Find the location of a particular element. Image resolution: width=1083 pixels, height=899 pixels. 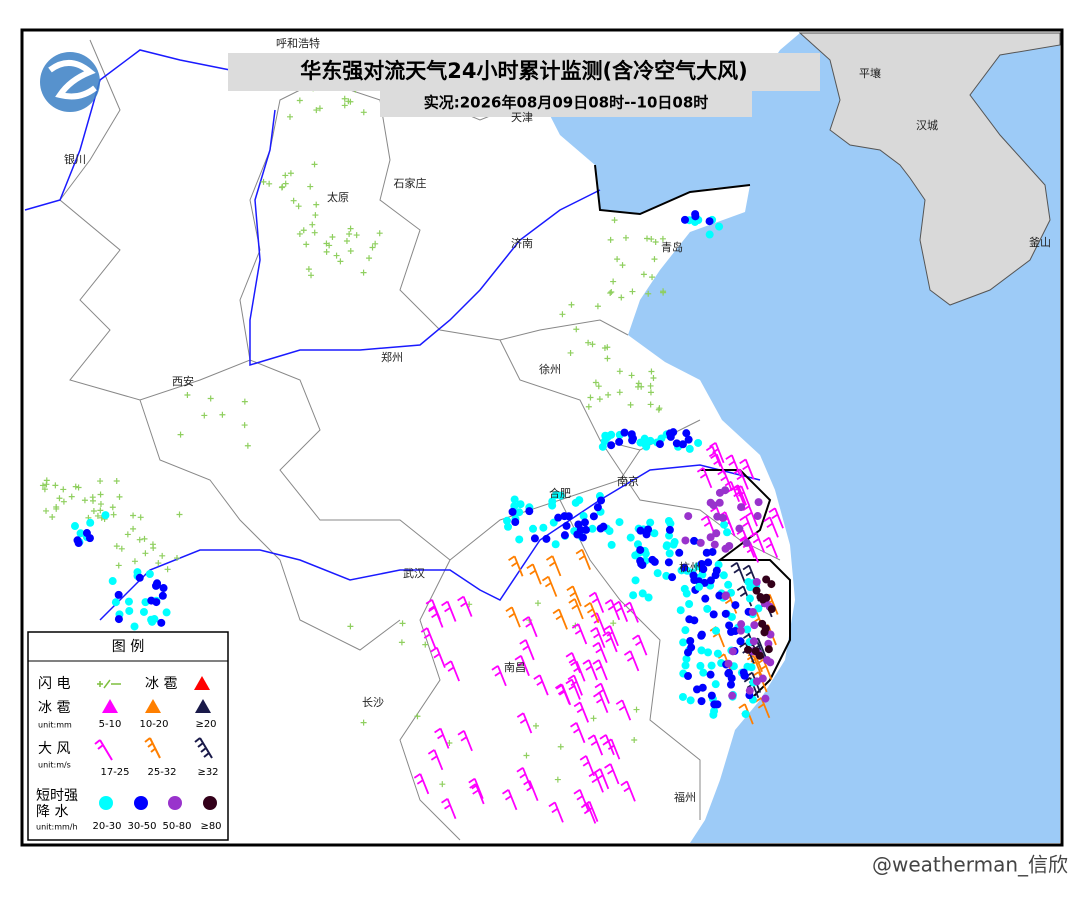

legend-unit: unit:mm is located at coordinates (55, 725).